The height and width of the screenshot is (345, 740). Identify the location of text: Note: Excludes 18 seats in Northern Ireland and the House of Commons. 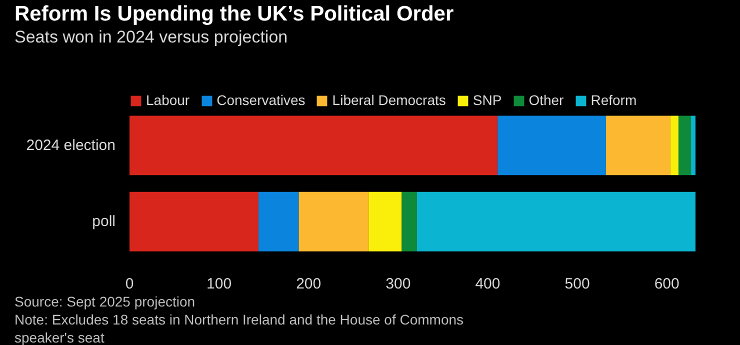
(239, 320).